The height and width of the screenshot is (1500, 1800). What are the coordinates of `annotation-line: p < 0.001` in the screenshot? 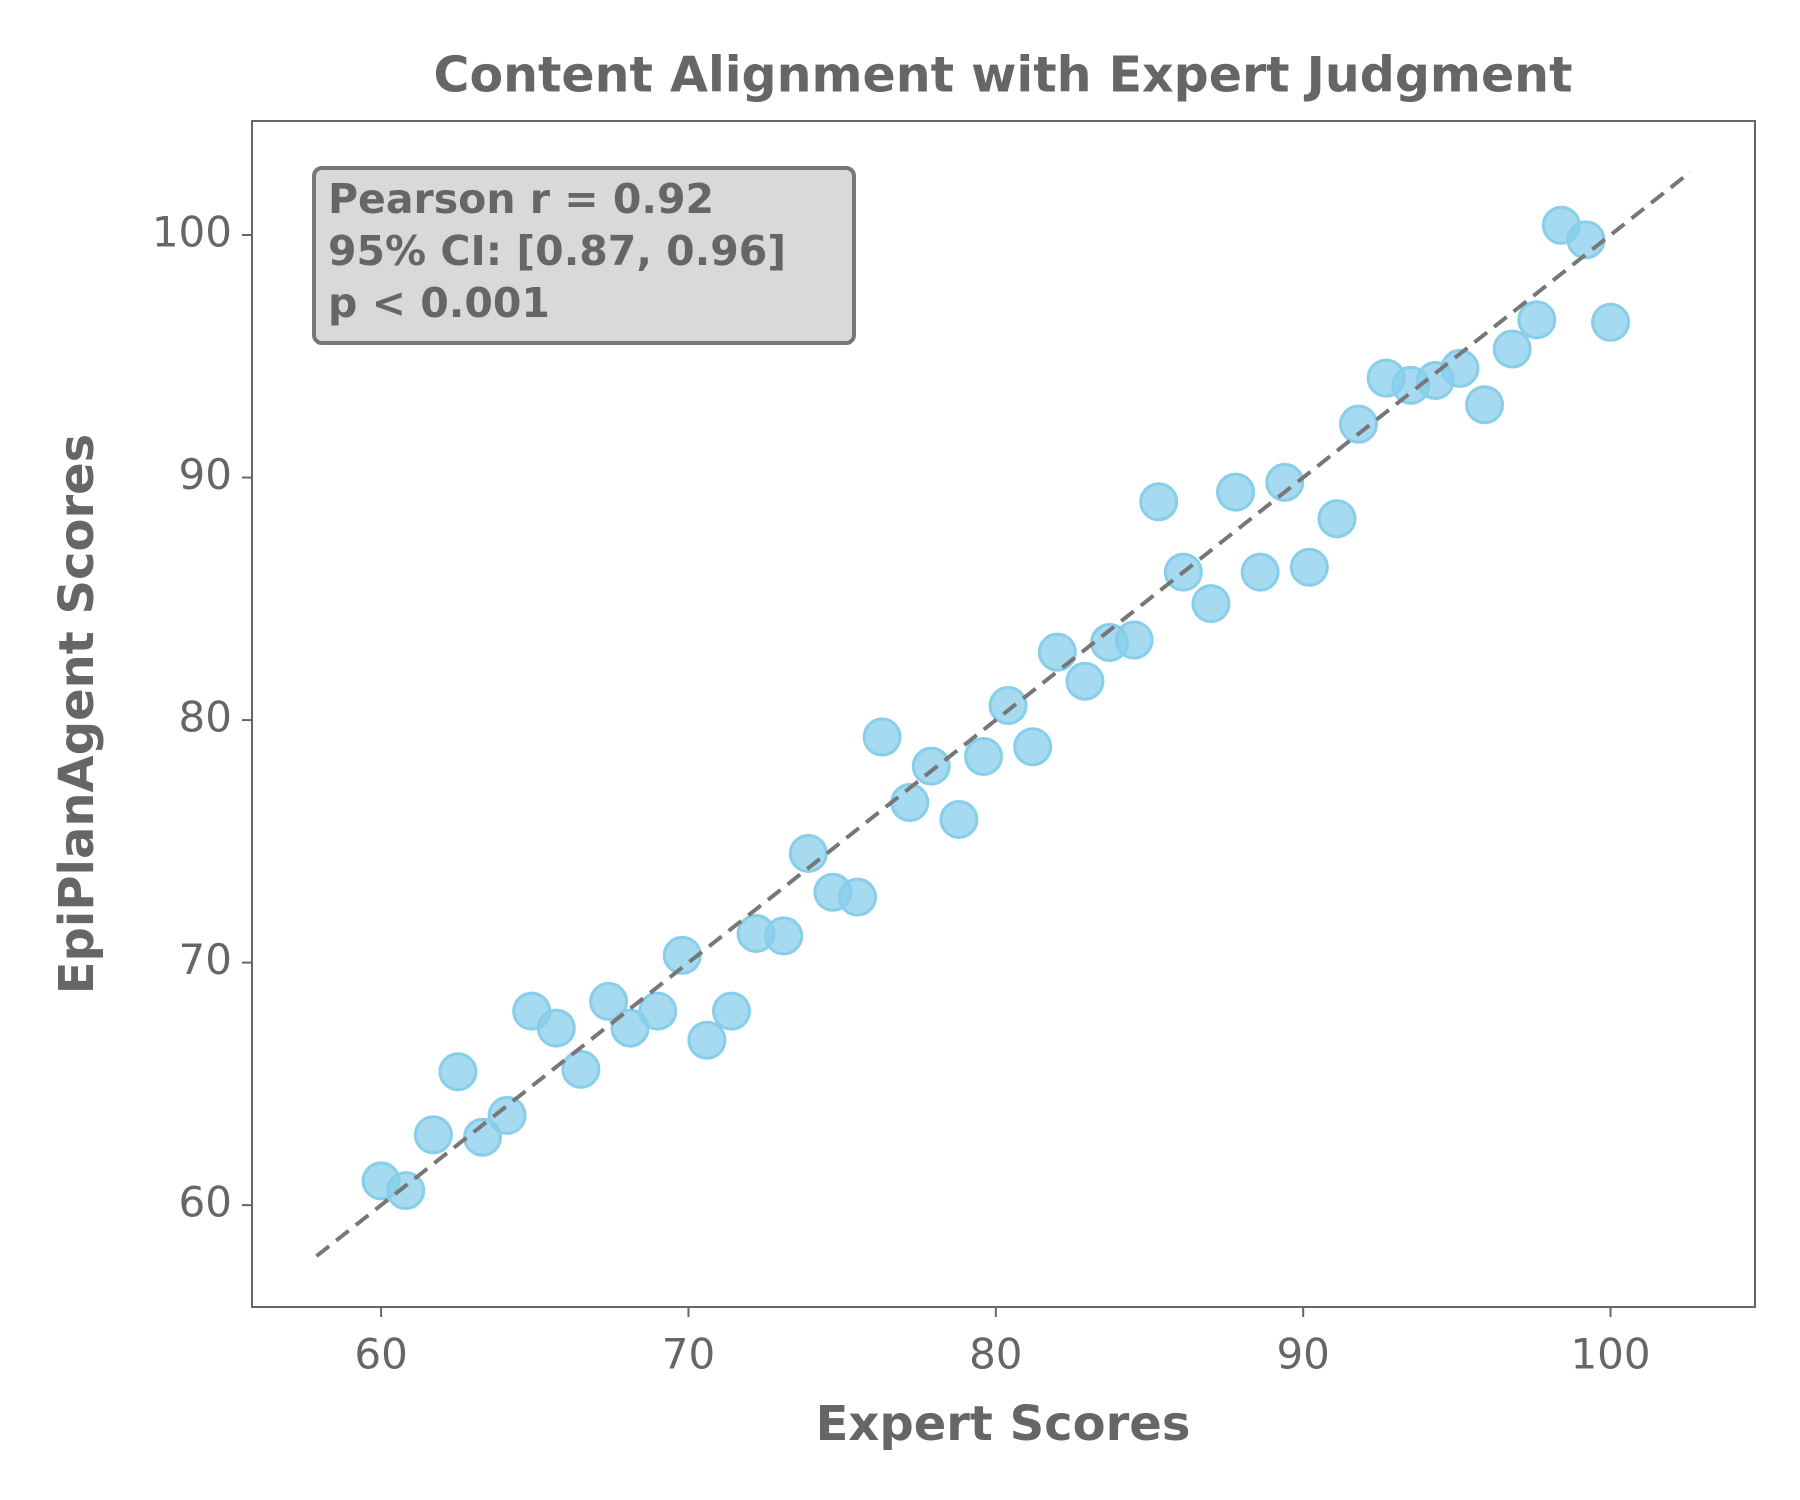 It's located at (439, 303).